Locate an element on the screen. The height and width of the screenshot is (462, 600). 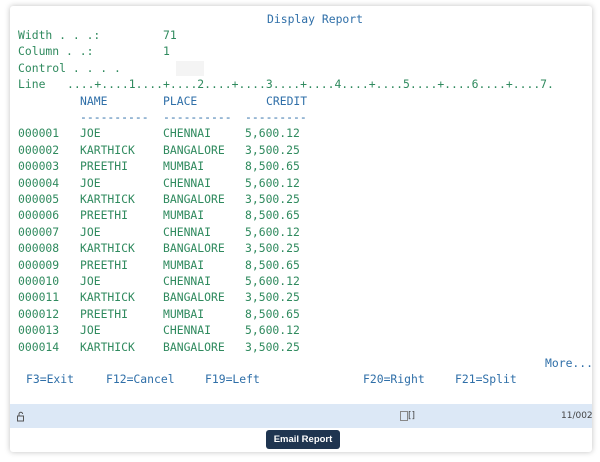
sequence-cell: 000012 is located at coordinates (39, 313).